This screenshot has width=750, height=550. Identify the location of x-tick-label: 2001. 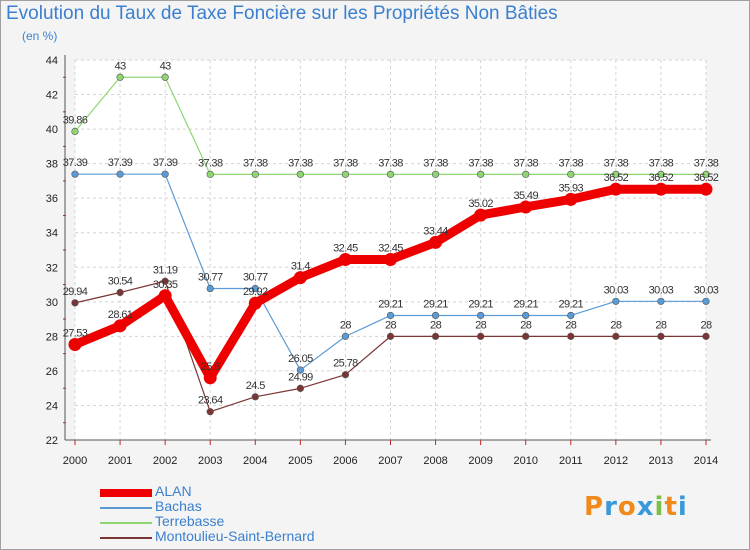
(120, 461).